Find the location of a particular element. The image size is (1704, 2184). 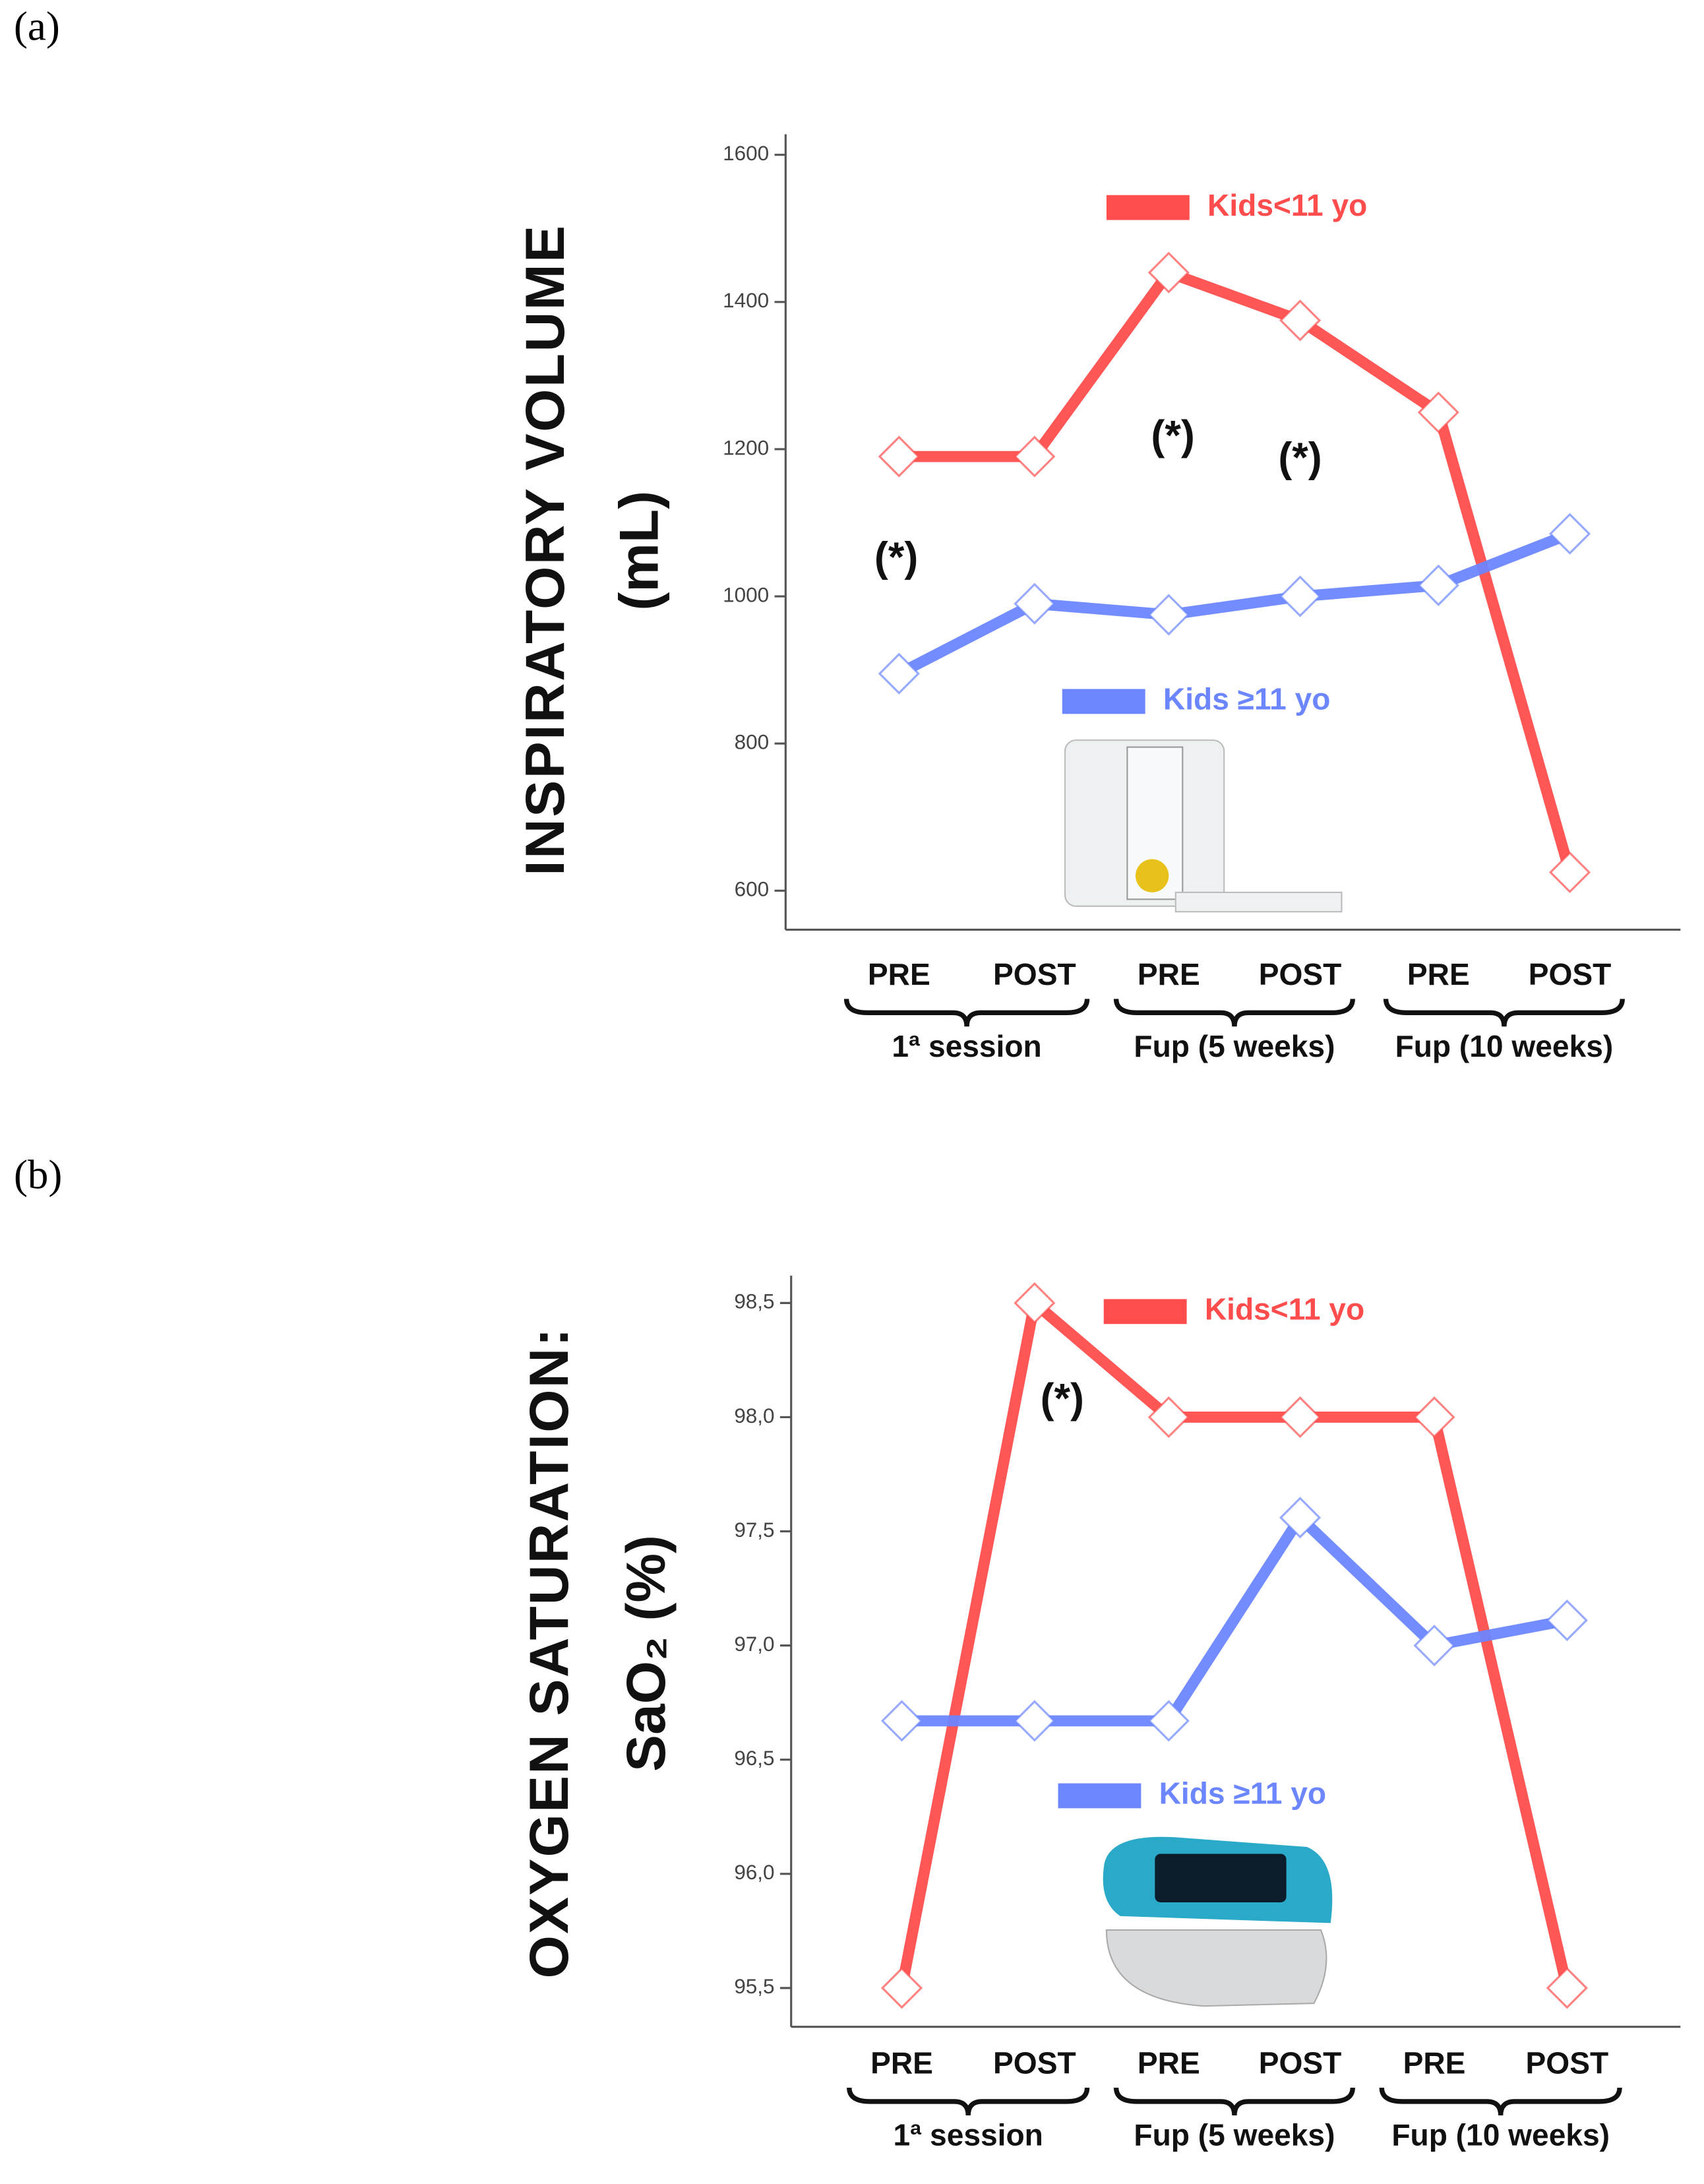

y-tick-label: 1600 is located at coordinates (746, 153).